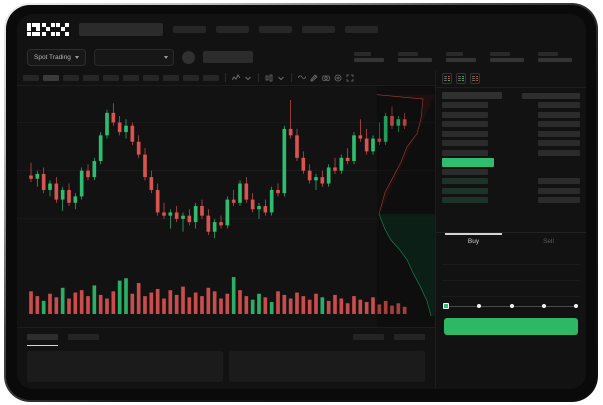 This screenshot has height=405, width=603. I want to click on tab-order-history, so click(83, 337).